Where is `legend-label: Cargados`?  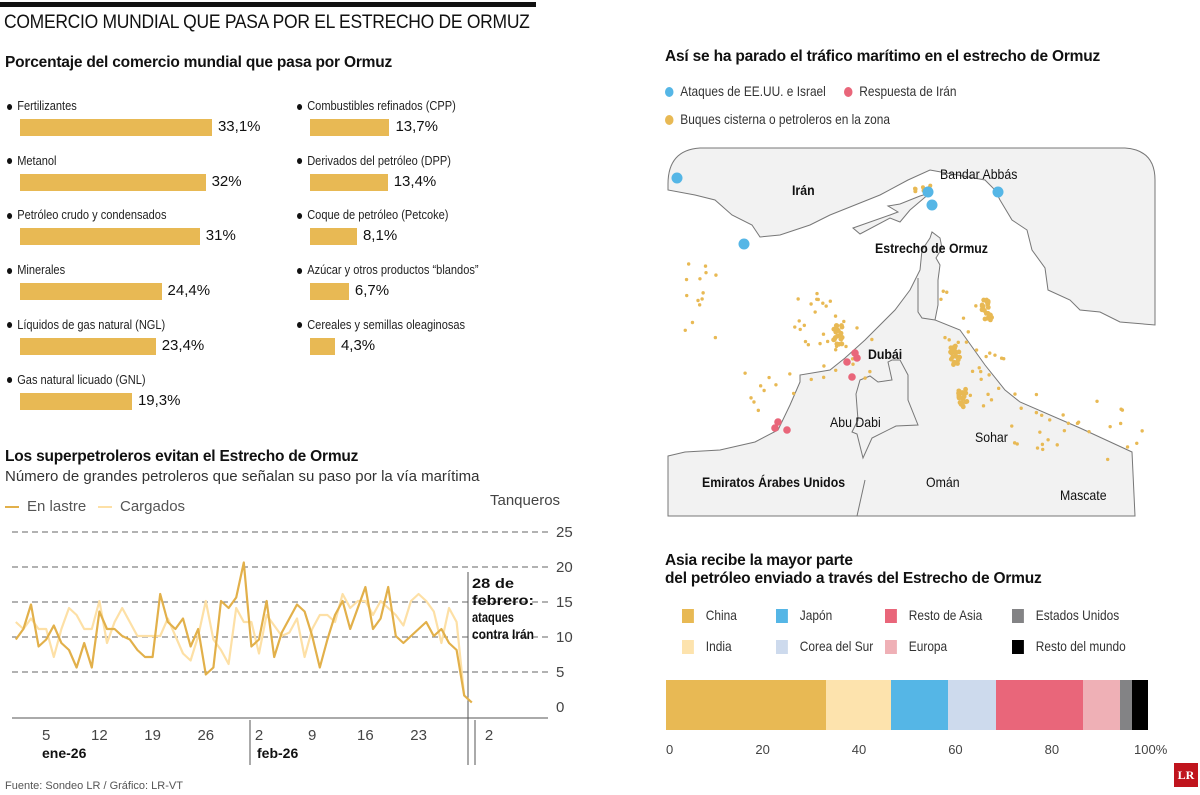 legend-label: Cargados is located at coordinates (153, 506).